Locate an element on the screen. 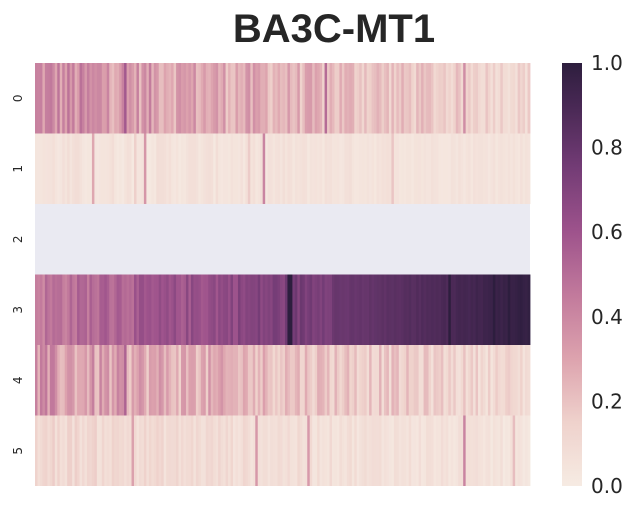 The width and height of the screenshot is (630, 509). colorbar-tick-label: 0.0 is located at coordinates (607, 486).